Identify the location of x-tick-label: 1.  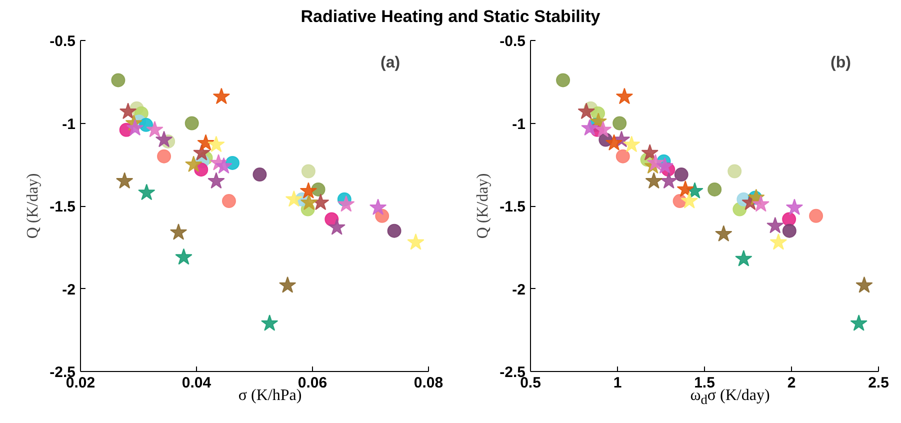
(617, 383).